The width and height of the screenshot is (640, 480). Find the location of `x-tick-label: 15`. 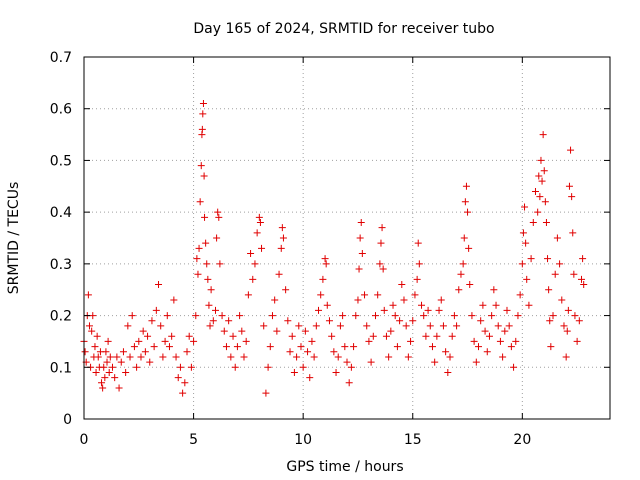

x-tick-label: 15 is located at coordinates (413, 440).